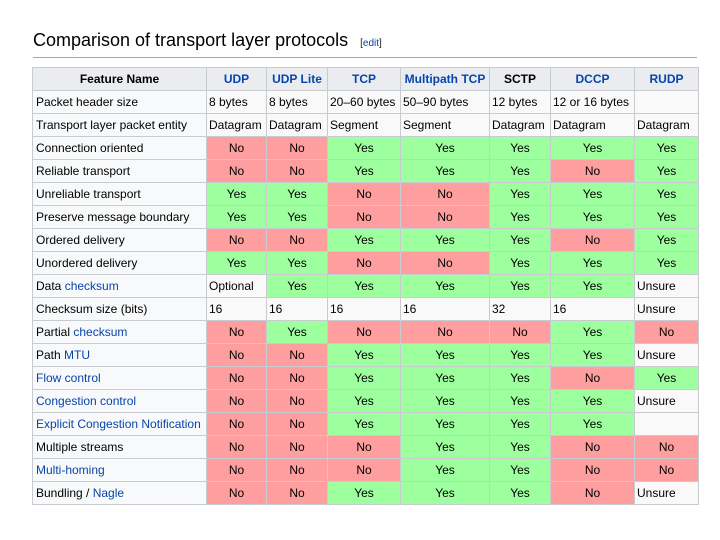 The image size is (720, 540). I want to click on row-header: Multiple streams, so click(119, 447).